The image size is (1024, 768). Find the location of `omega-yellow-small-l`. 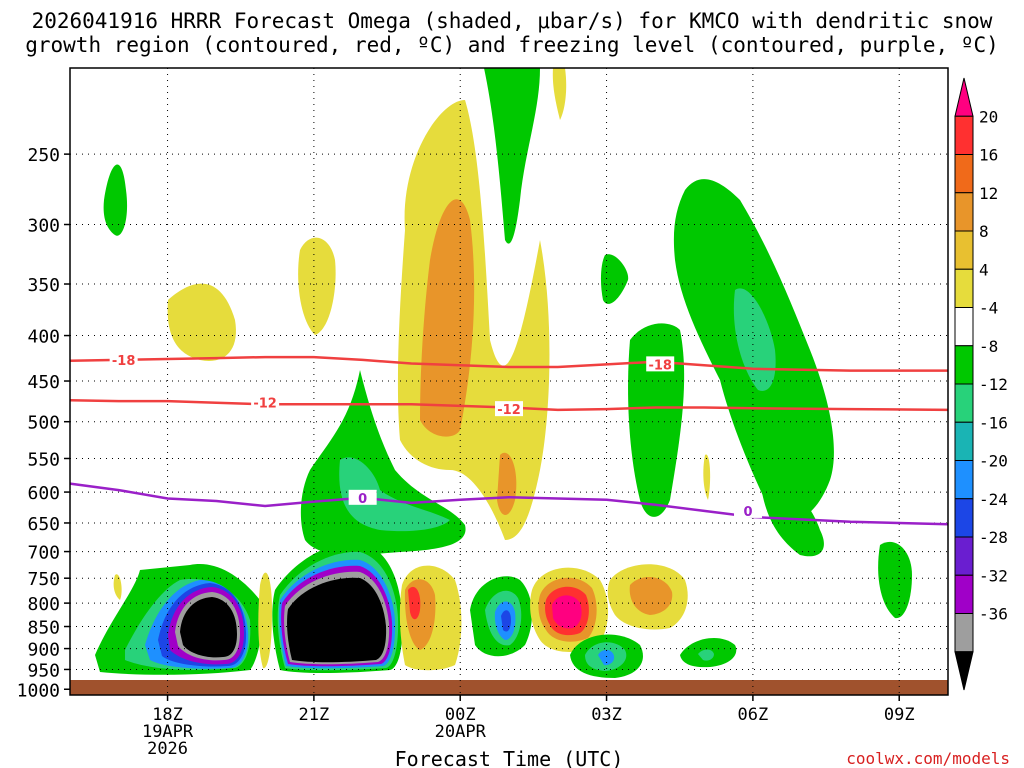

omega-yellow-small-l is located at coordinates (117, 587).